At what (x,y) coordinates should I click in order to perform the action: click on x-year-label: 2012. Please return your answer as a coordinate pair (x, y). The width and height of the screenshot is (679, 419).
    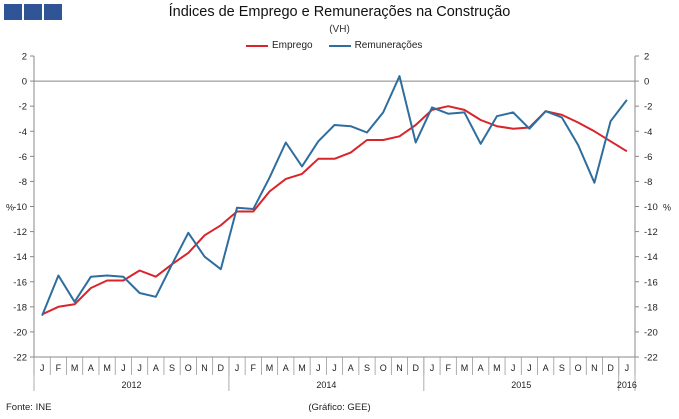
    Looking at the image, I should click on (131, 385).